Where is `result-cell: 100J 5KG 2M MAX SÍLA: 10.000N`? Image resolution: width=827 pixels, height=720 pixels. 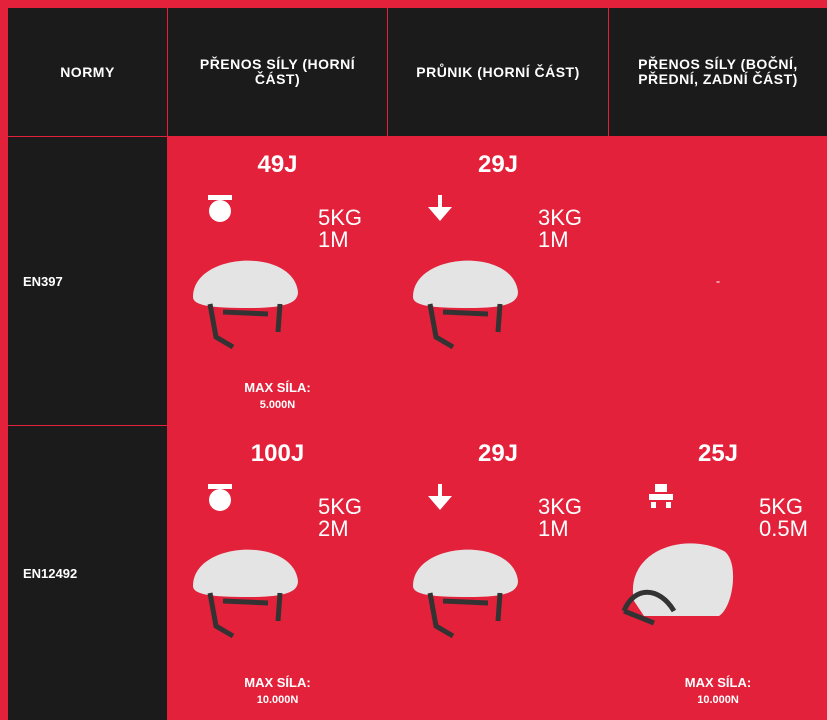
result-cell: 100J 5KG 2M MAX SÍLA: 10.000N is located at coordinates (277, 573).